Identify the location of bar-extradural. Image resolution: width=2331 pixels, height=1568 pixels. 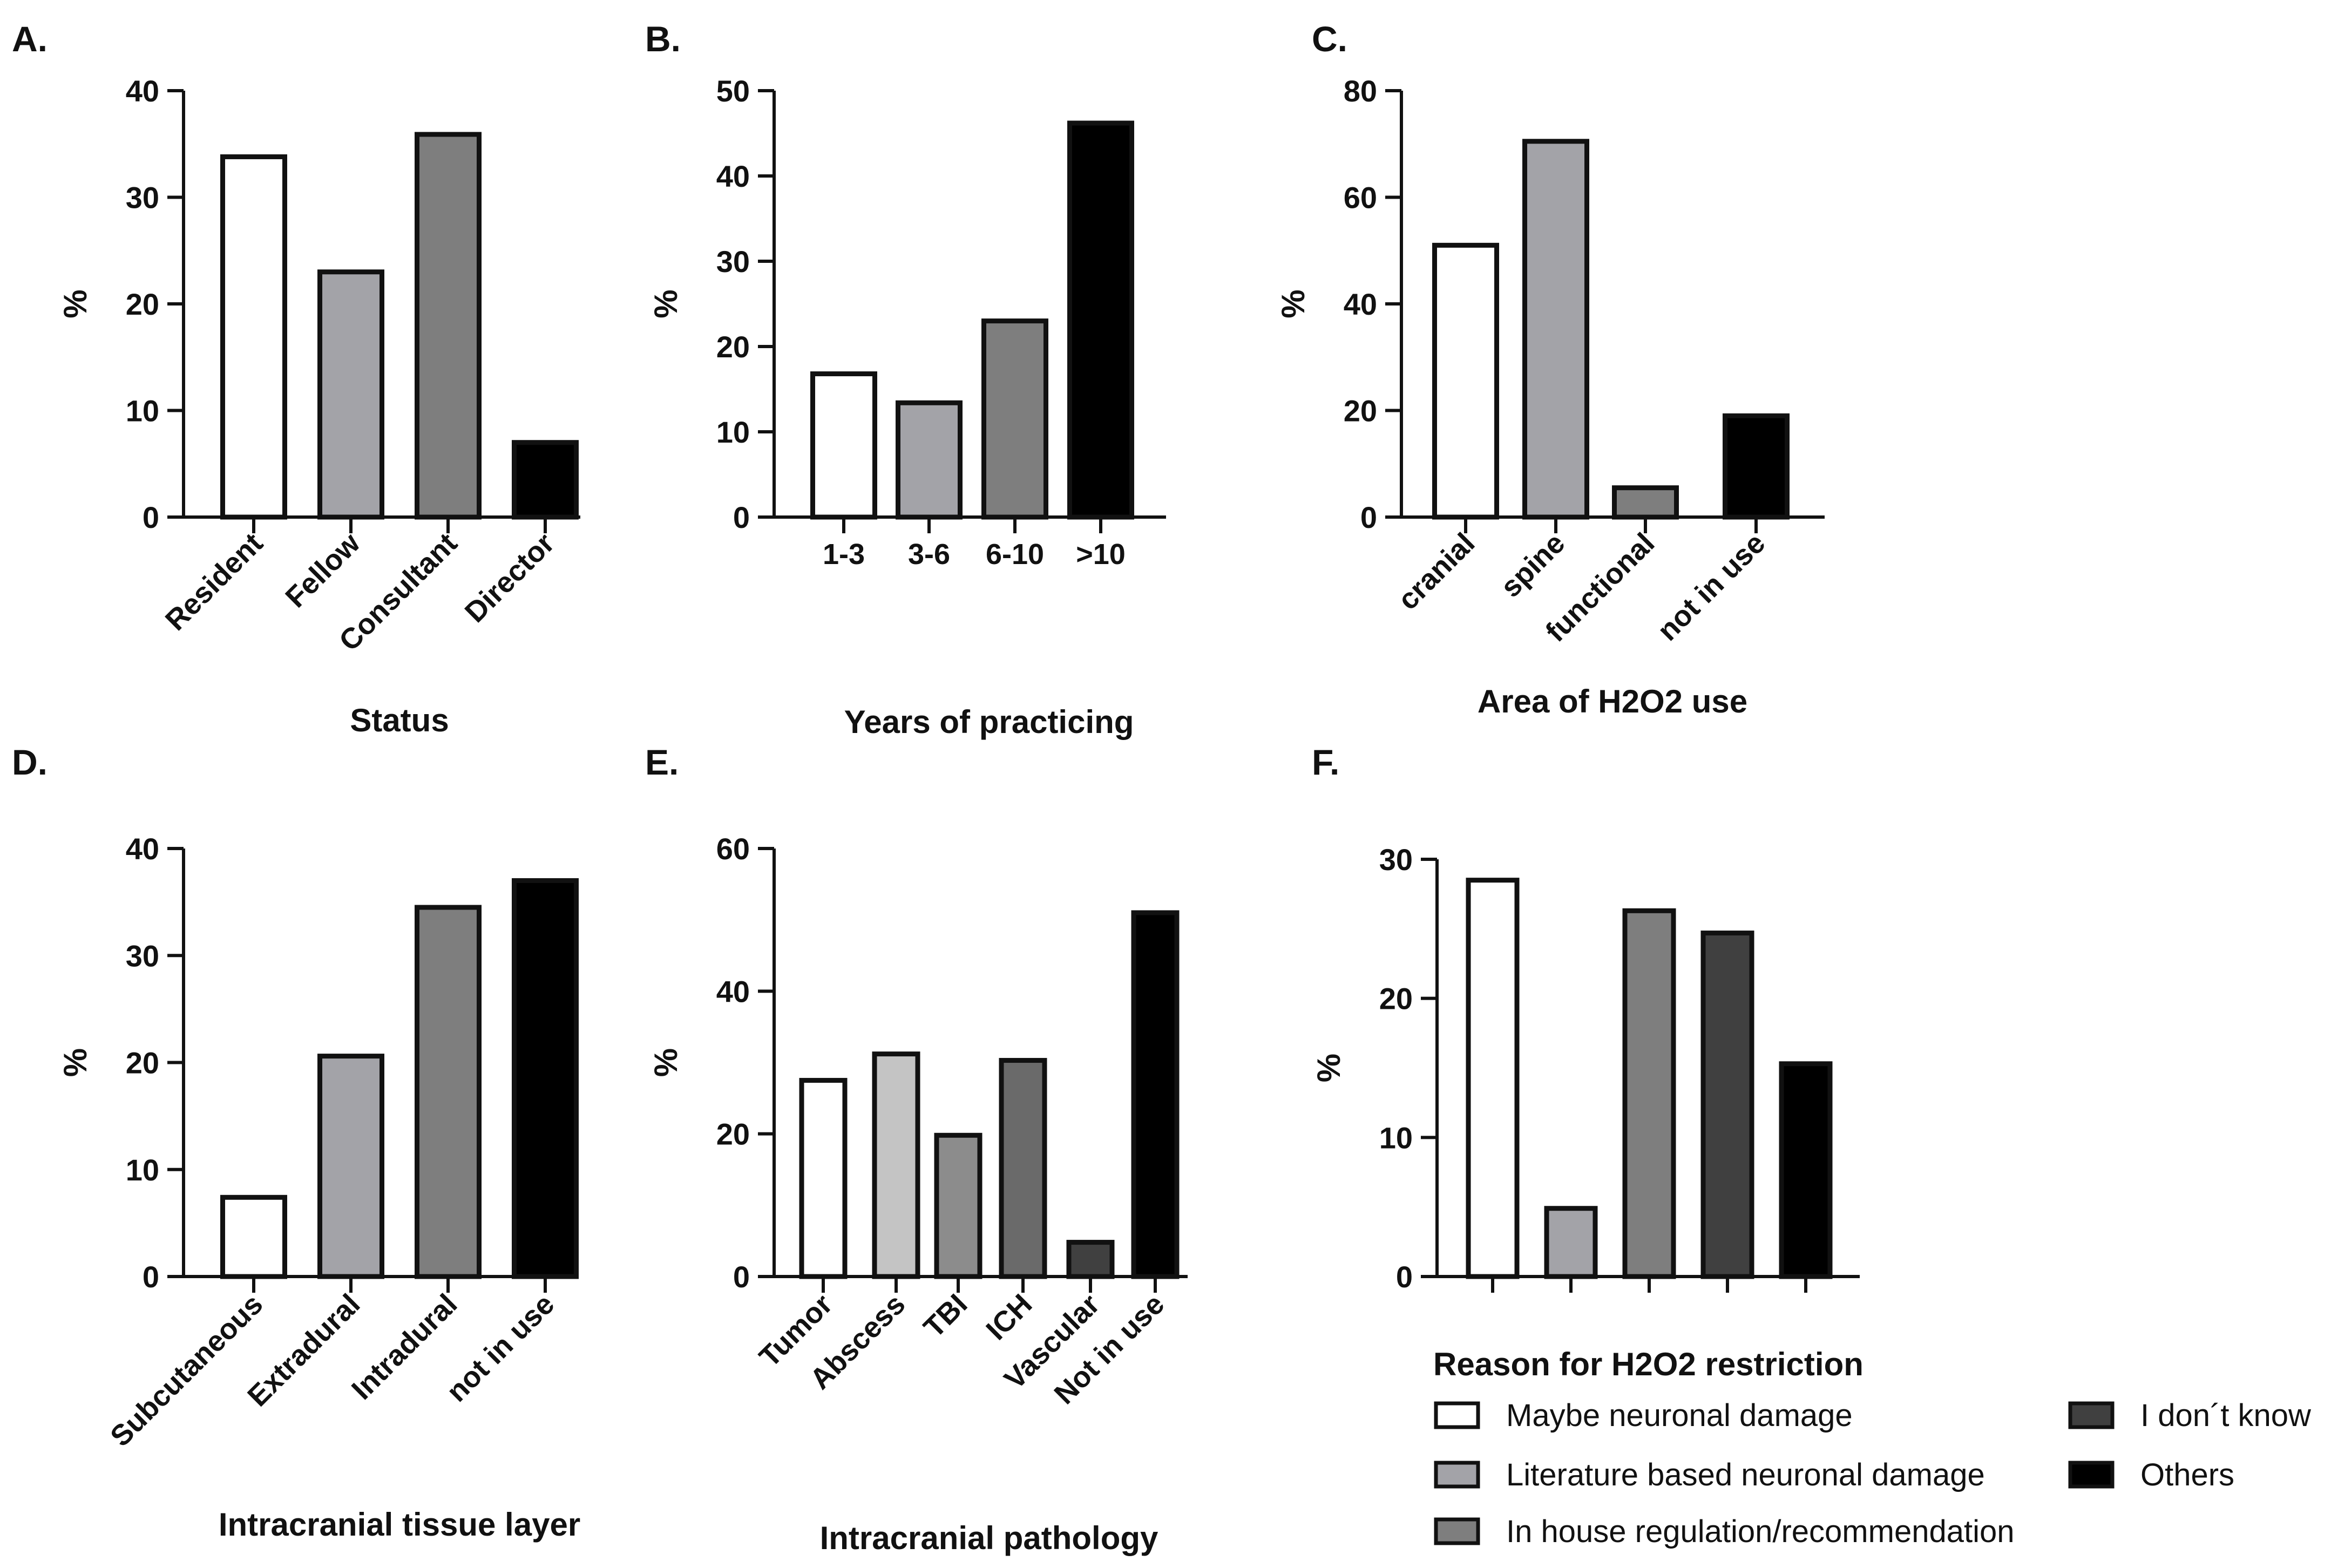
(350, 1166).